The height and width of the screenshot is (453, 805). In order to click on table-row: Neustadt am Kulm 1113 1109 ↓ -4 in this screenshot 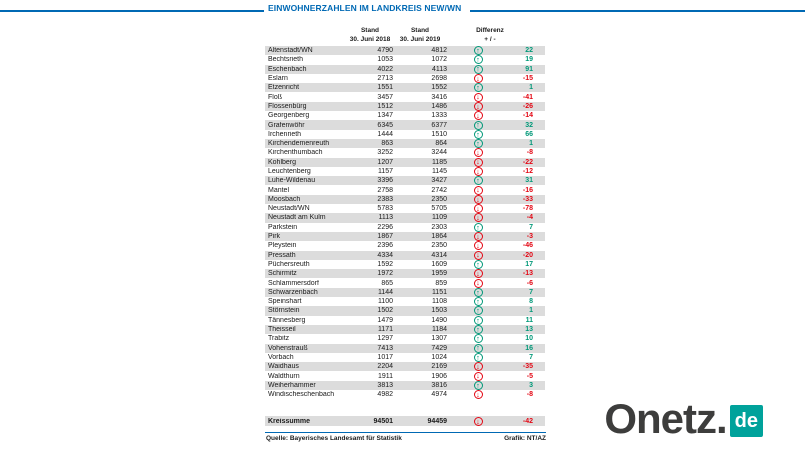, I will do `click(405, 218)`.